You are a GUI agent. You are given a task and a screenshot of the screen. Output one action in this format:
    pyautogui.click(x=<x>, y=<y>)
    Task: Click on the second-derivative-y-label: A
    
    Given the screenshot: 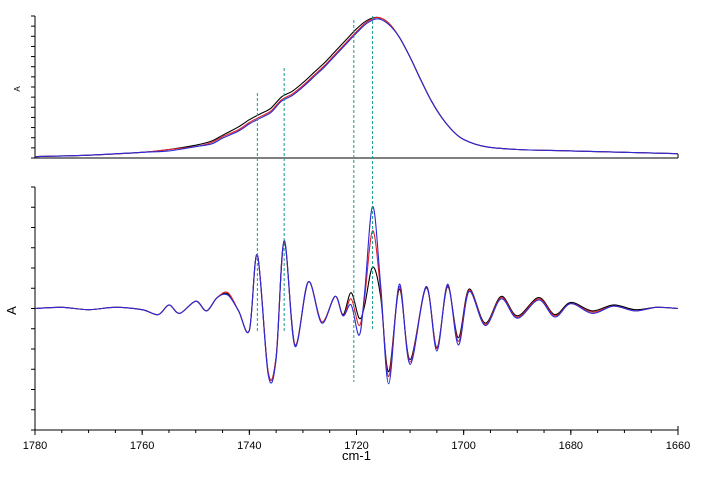 What is the action you would take?
    pyautogui.click(x=11, y=310)
    